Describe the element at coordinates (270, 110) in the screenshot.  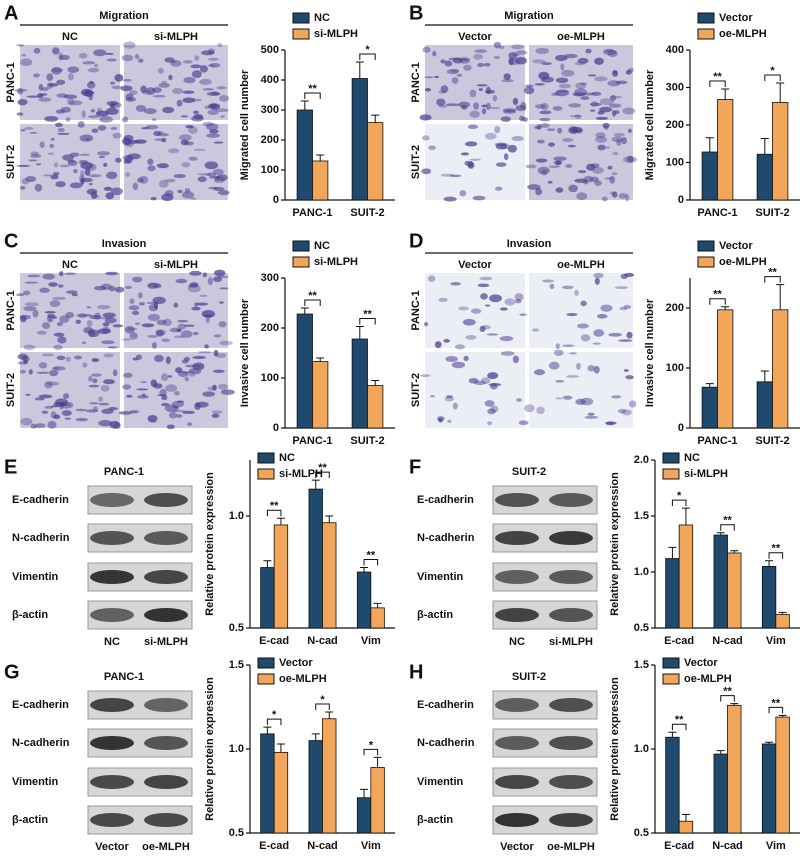
I see `y-tick-label: 300` at that location.